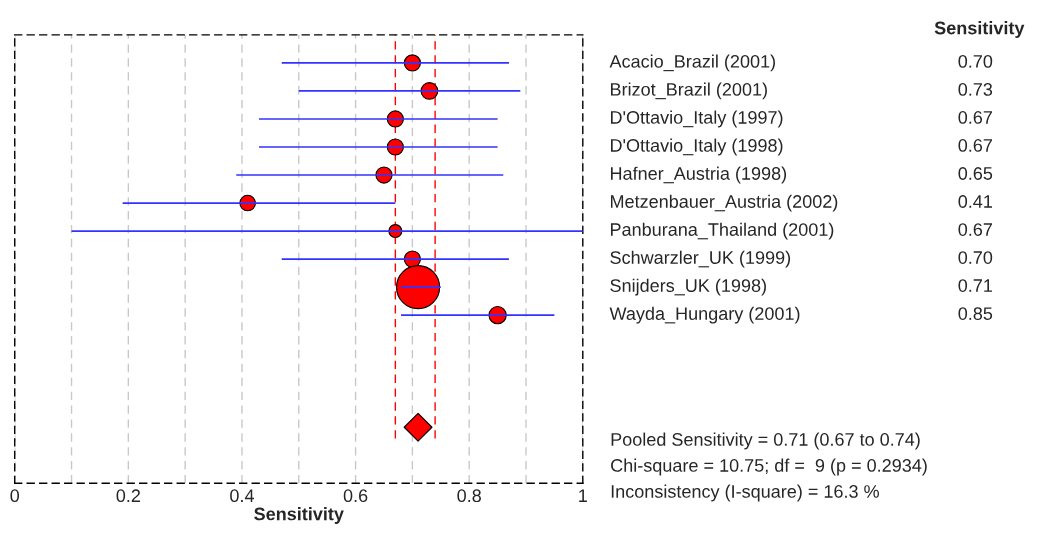  What do you see at coordinates (355, 496) in the screenshot?
I see `x-tick-label: 0.6` at bounding box center [355, 496].